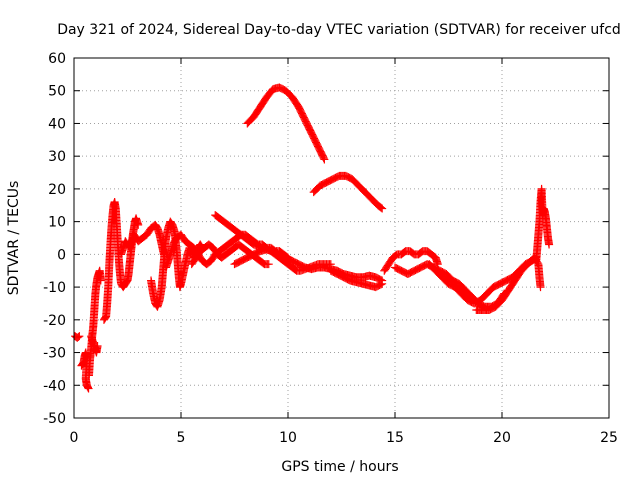 The width and height of the screenshot is (640, 480). What do you see at coordinates (339, 467) in the screenshot?
I see `x-axis-label: GPS time / hours` at bounding box center [339, 467].